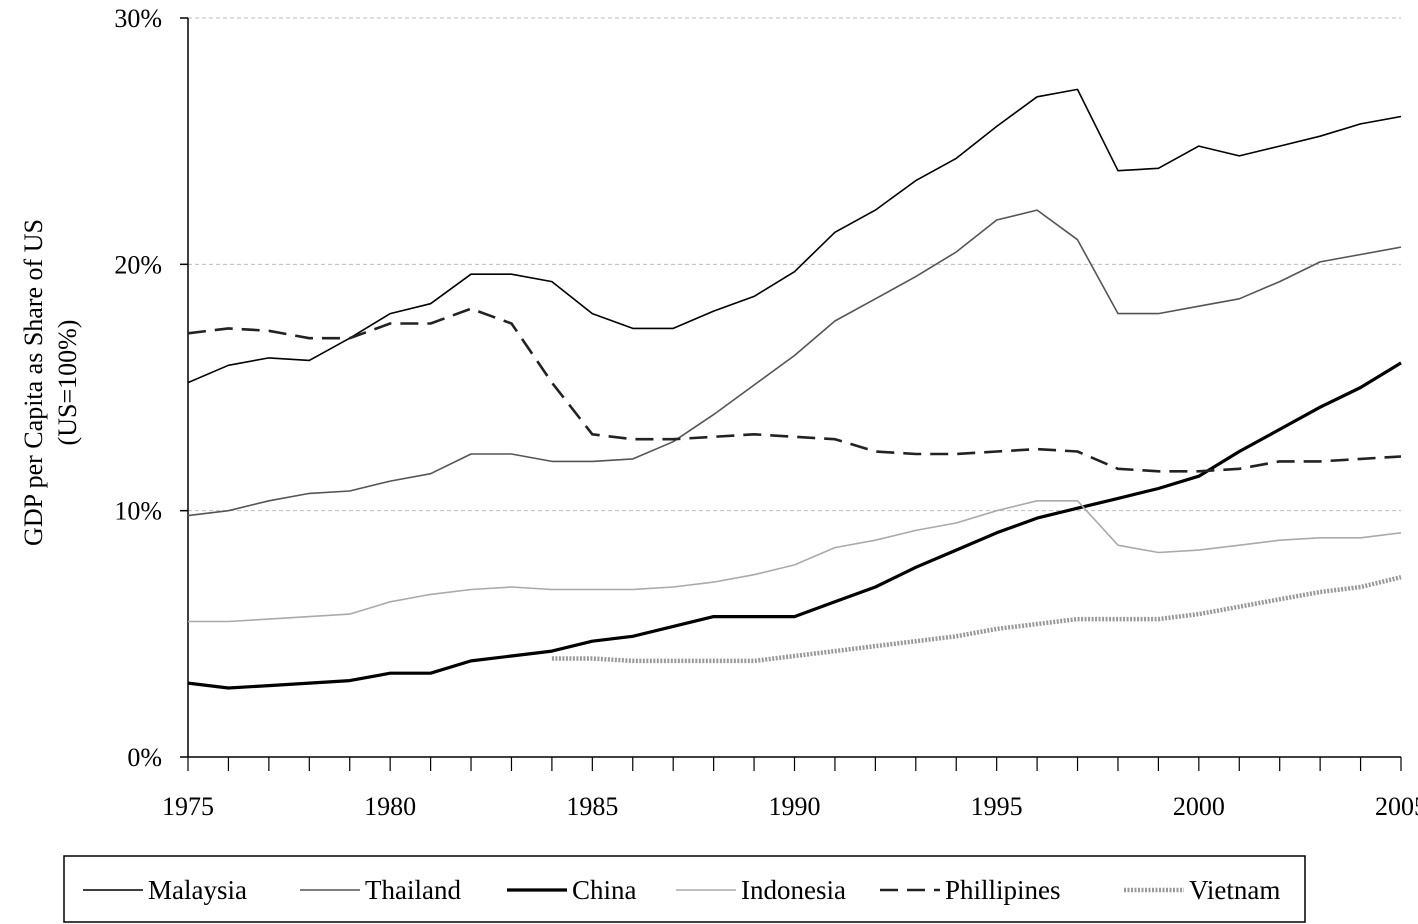 Image resolution: width=1418 pixels, height=924 pixels. Describe the element at coordinates (33, 382) in the screenshot. I see `y-axis-label-line: GDP per Capita as Share of US` at that location.